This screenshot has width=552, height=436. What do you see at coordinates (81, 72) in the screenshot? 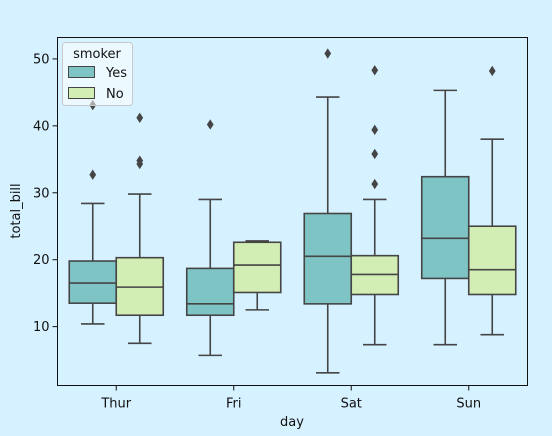
I see `legend-swatch-yes` at bounding box center [81, 72].